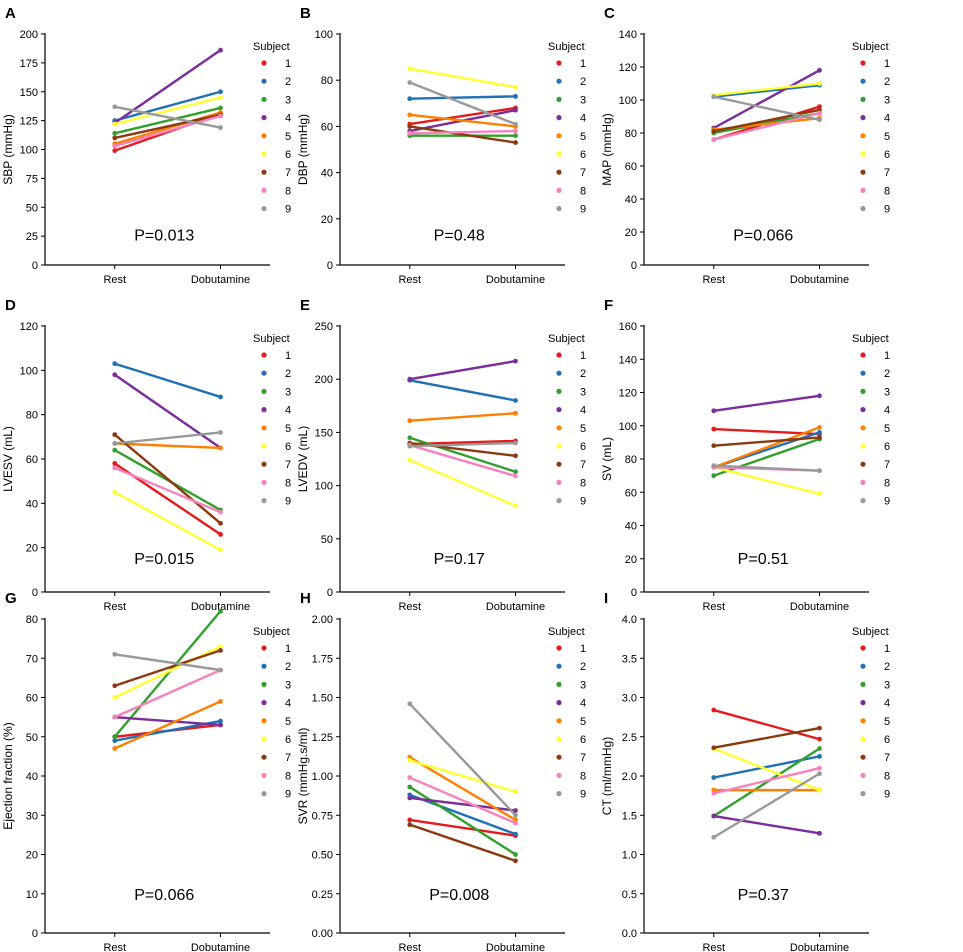 The height and width of the screenshot is (952, 963). What do you see at coordinates (631, 527) in the screenshot?
I see `y-tick-label: 40` at bounding box center [631, 527].